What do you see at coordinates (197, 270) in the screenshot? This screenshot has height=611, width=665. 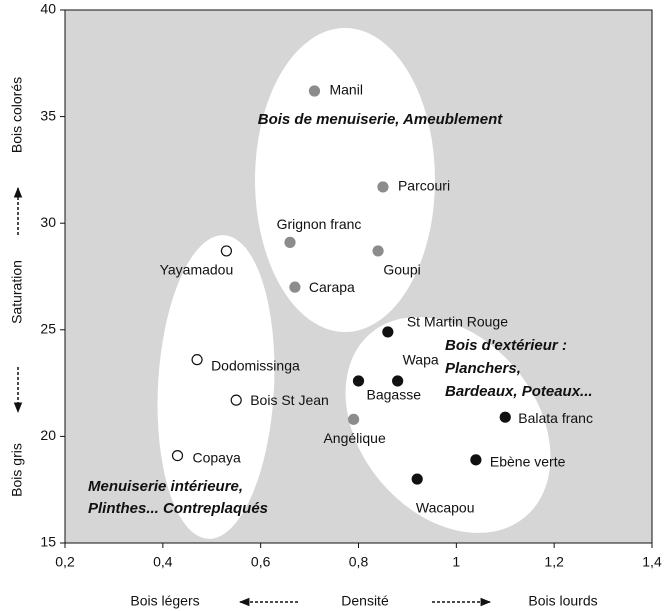 I see `point-label: Yayamadou` at bounding box center [197, 270].